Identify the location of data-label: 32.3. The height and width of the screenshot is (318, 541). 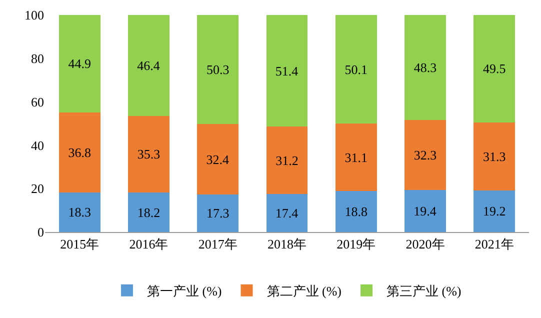
(425, 154).